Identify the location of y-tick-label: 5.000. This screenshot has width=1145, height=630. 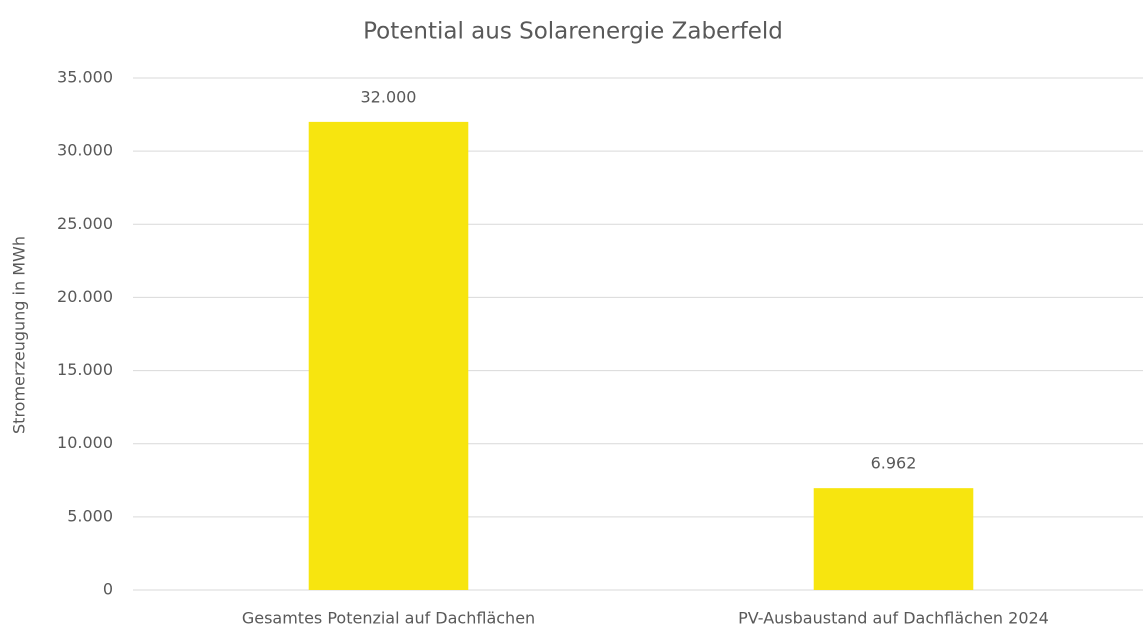
(90, 515).